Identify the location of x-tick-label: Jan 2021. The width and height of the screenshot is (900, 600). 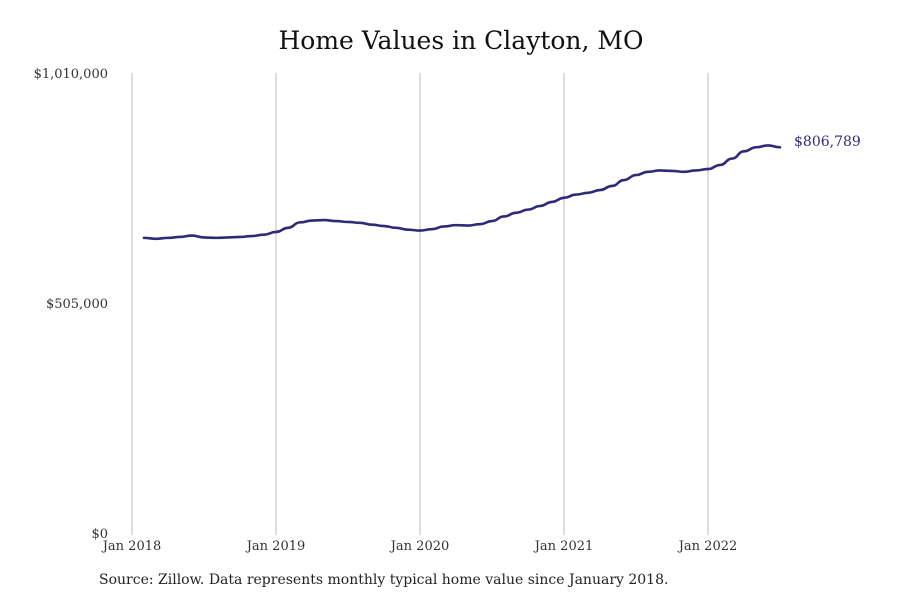
(563, 546).